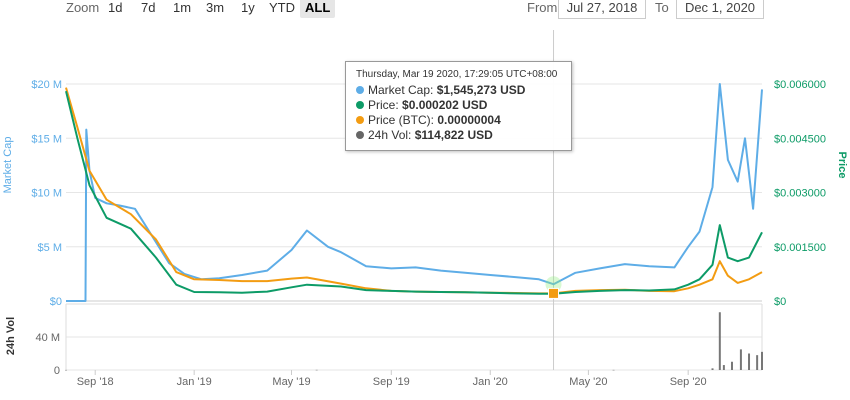 This screenshot has height=400, width=850. Describe the element at coordinates (800, 85) in the screenshot. I see `right-axis-tick-label: $0.006000` at that location.